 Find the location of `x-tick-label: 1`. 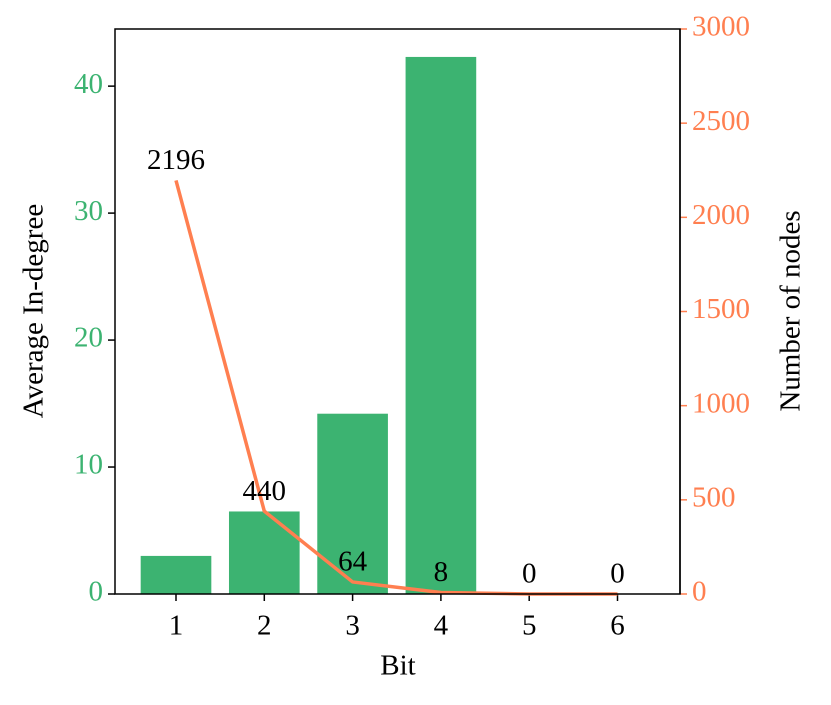

x-tick-label: 1 is located at coordinates (176, 626).